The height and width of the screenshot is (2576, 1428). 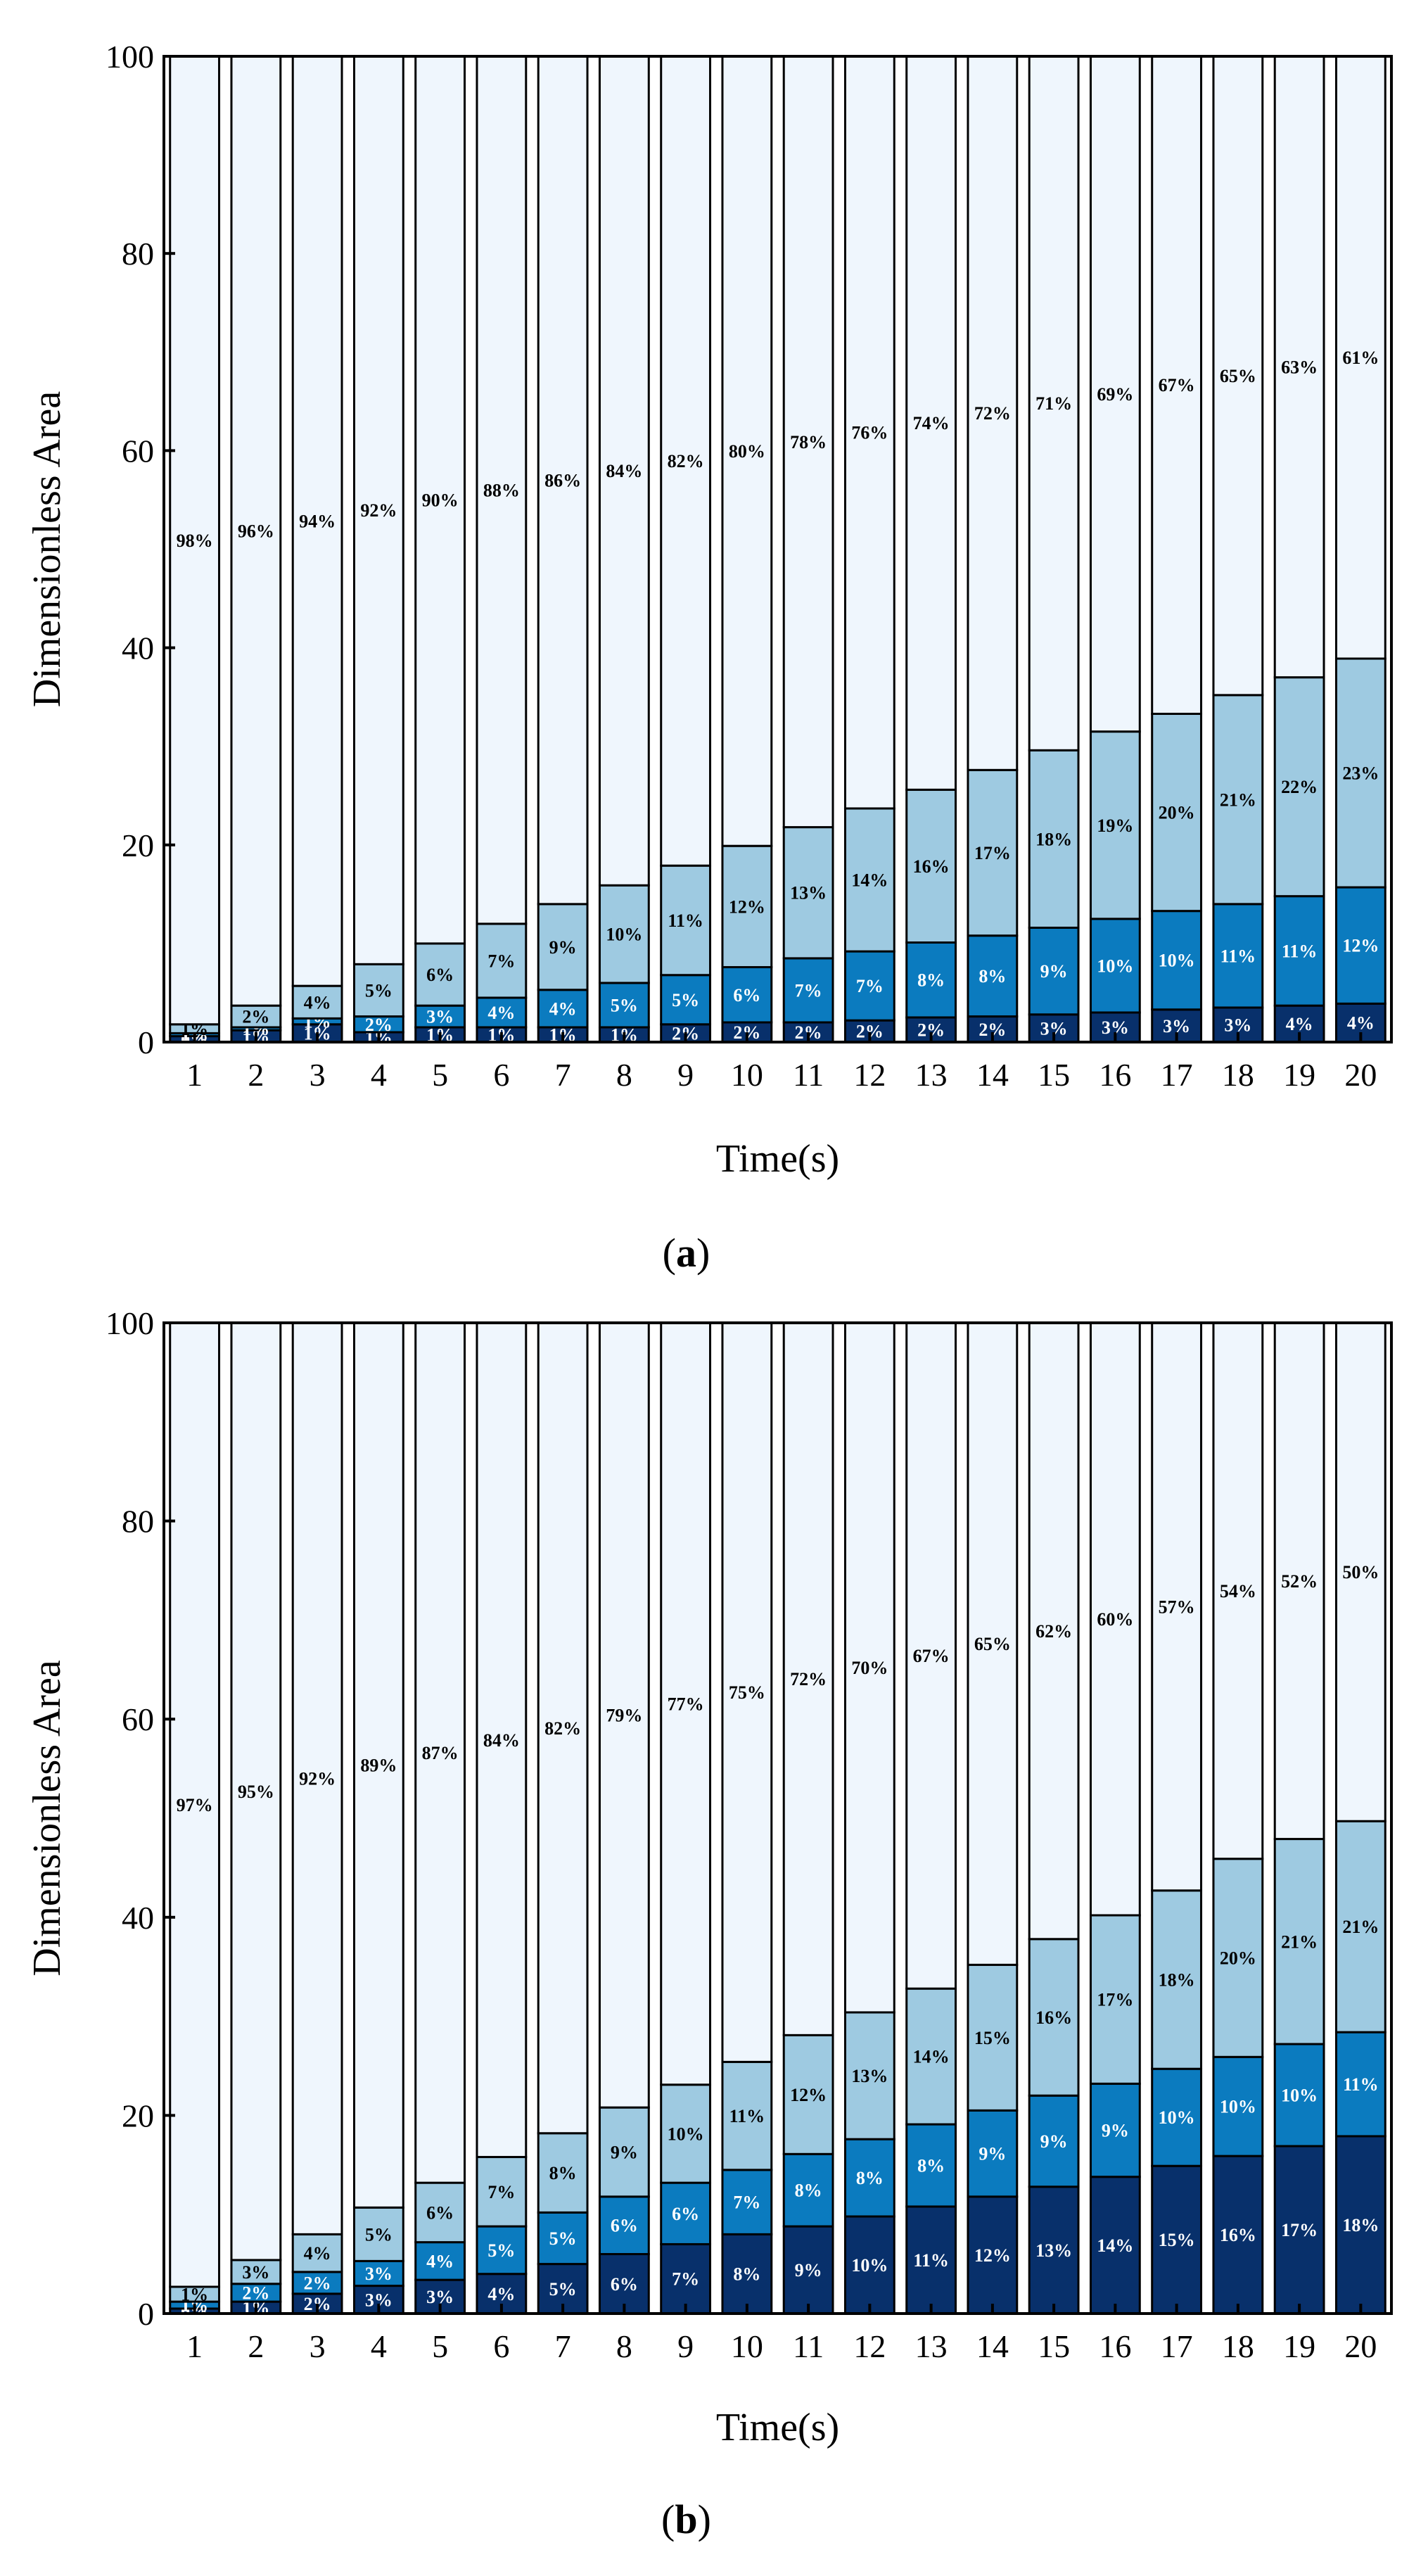 What do you see at coordinates (992, 2346) in the screenshot?
I see `x-tick-label: 14` at bounding box center [992, 2346].